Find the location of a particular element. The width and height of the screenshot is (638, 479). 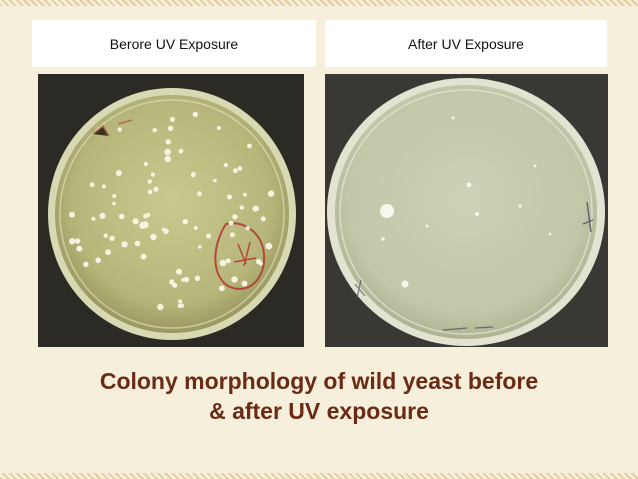

caption-line-2: & after UV exposure is located at coordinates (319, 411).